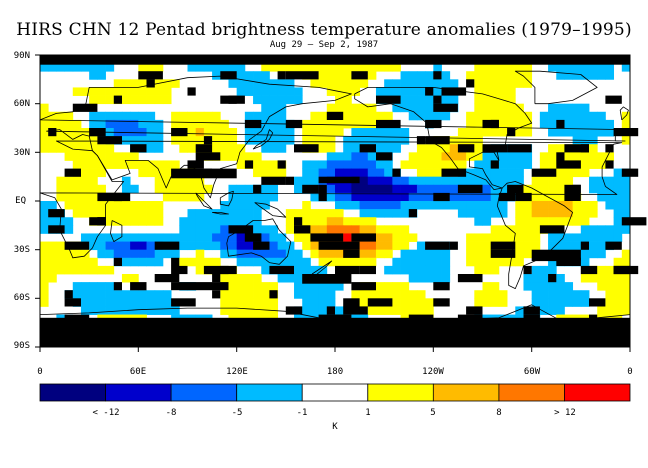  Describe the element at coordinates (335, 427) in the screenshot. I see `colorbar-units: K` at that location.